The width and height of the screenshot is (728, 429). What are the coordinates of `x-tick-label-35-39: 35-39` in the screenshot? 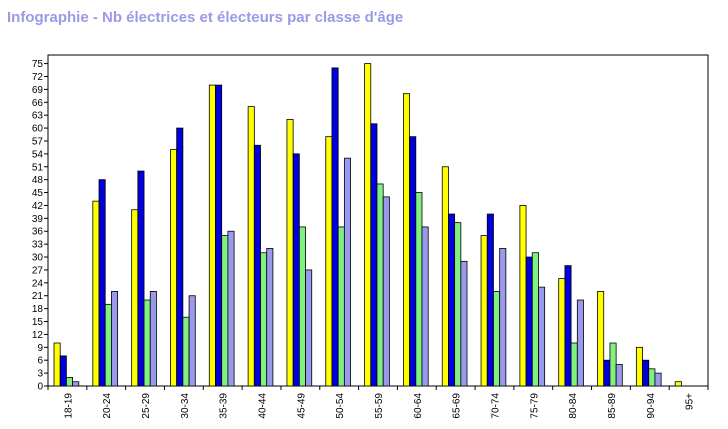 It's located at (224, 406).